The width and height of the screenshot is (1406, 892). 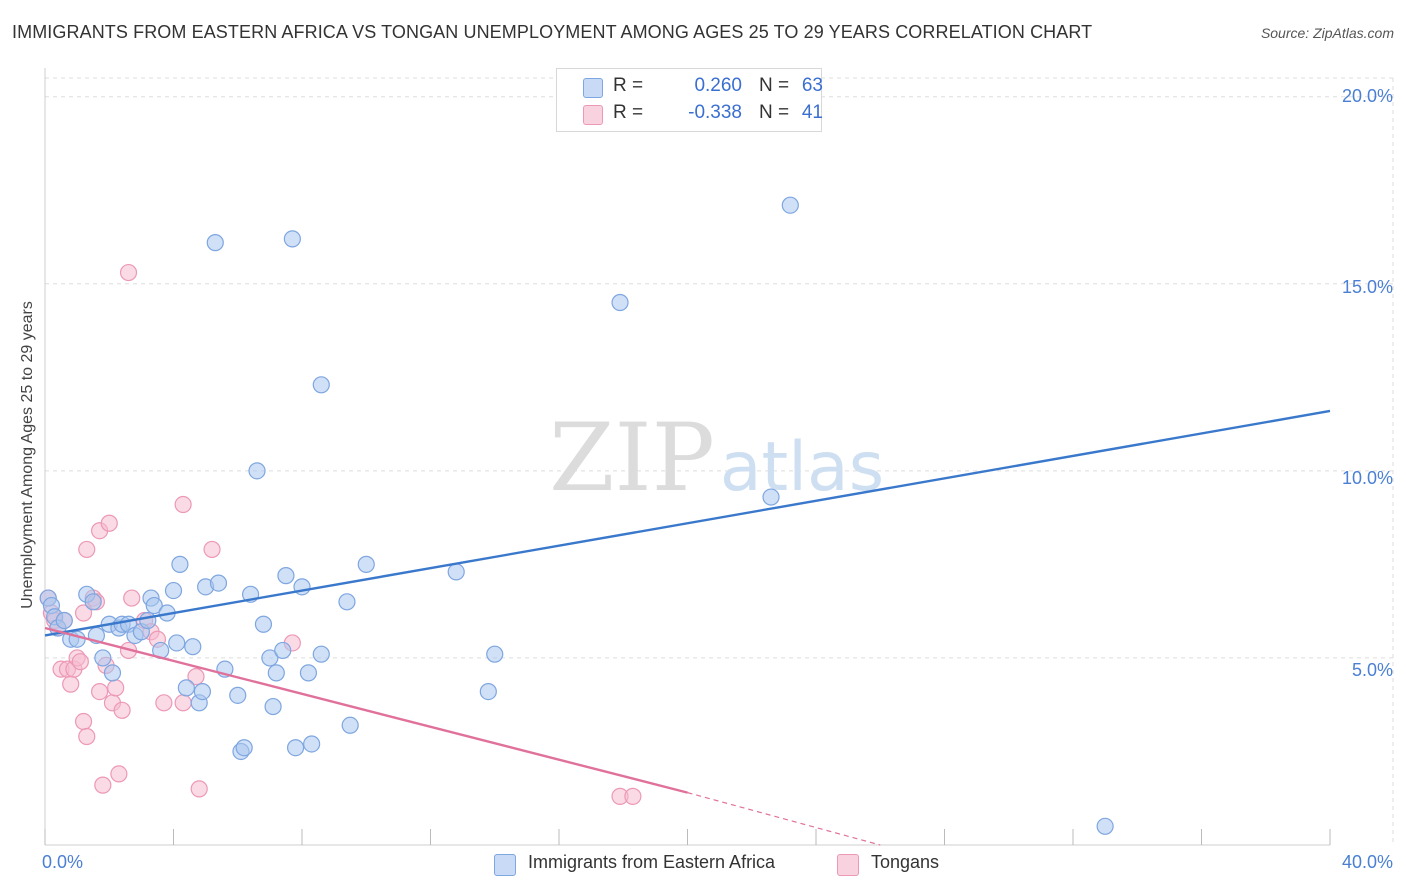 What do you see at coordinates (593, 88) in the screenshot?
I see `legend-swatch-blue` at bounding box center [593, 88].